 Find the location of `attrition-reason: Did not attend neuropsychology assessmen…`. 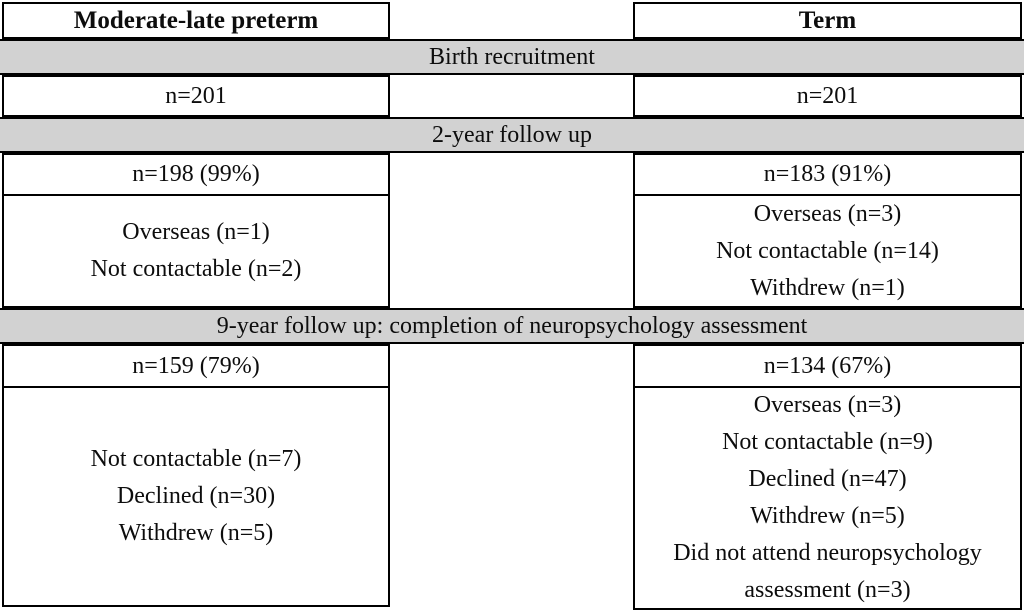

attrition-reason: Did not attend neuropsychology assessmen… is located at coordinates (827, 571).